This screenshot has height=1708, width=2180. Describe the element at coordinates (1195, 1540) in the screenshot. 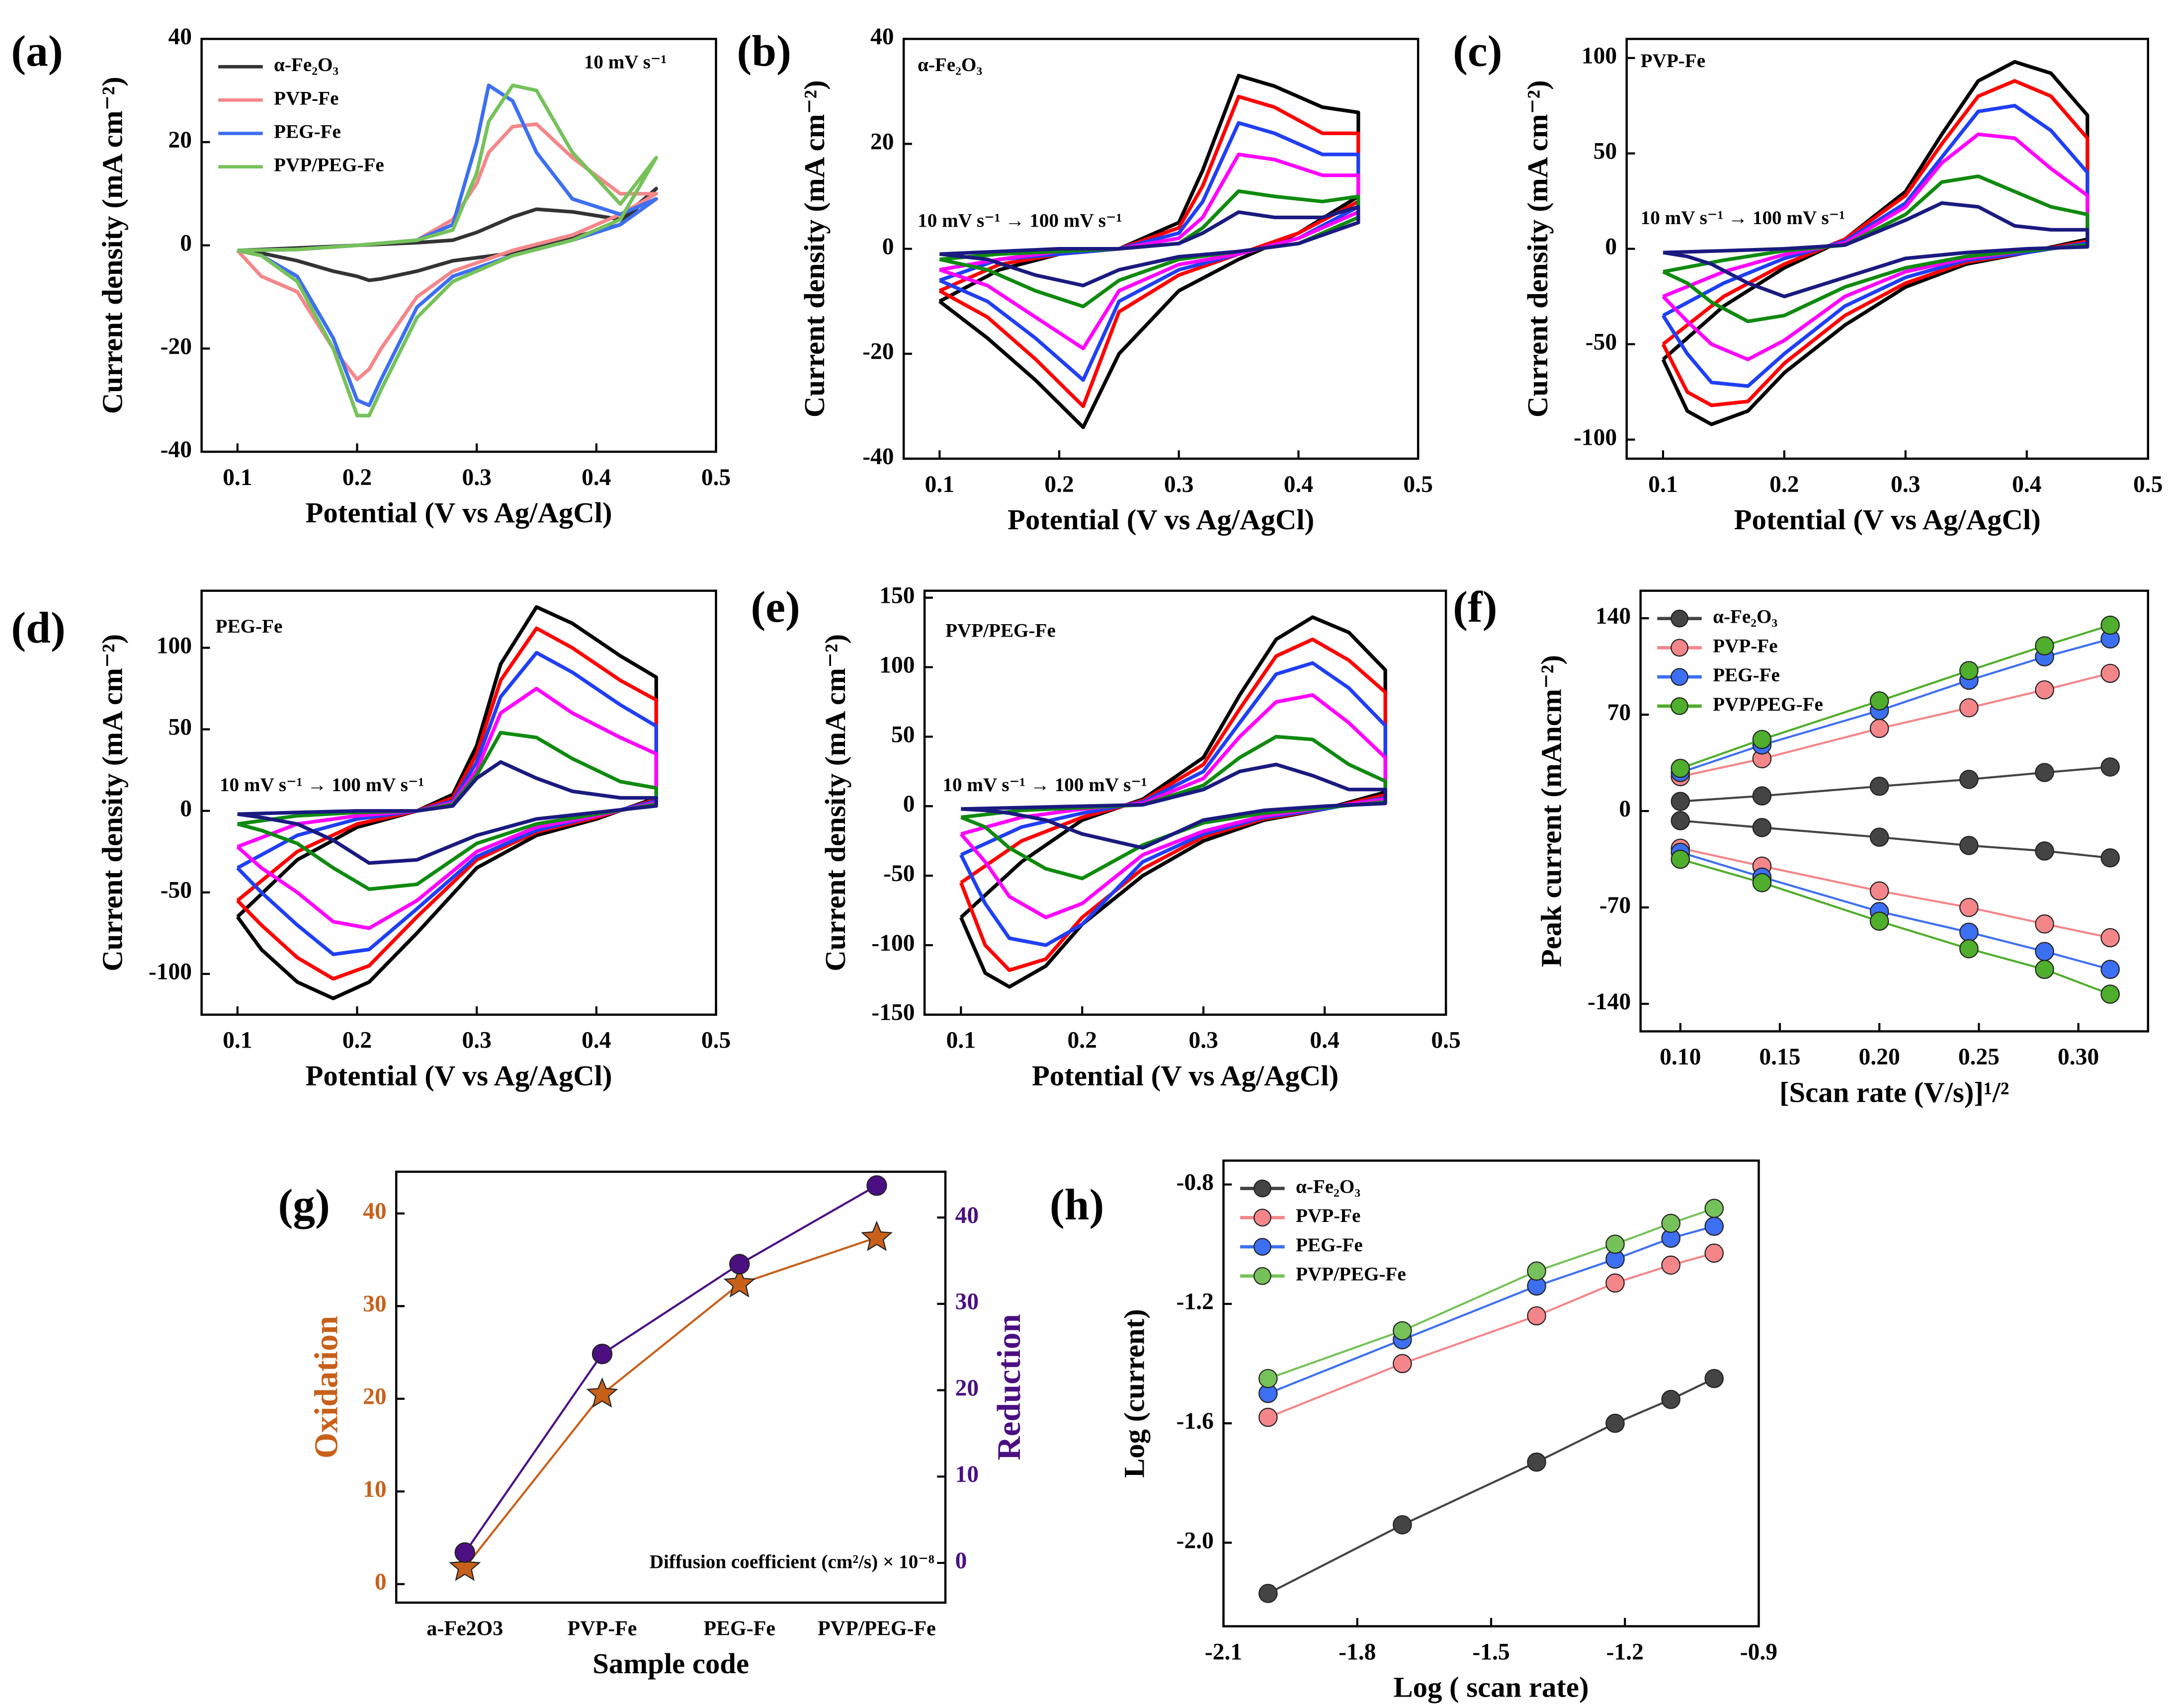

I see `y-tick-label: -2.0` at that location.